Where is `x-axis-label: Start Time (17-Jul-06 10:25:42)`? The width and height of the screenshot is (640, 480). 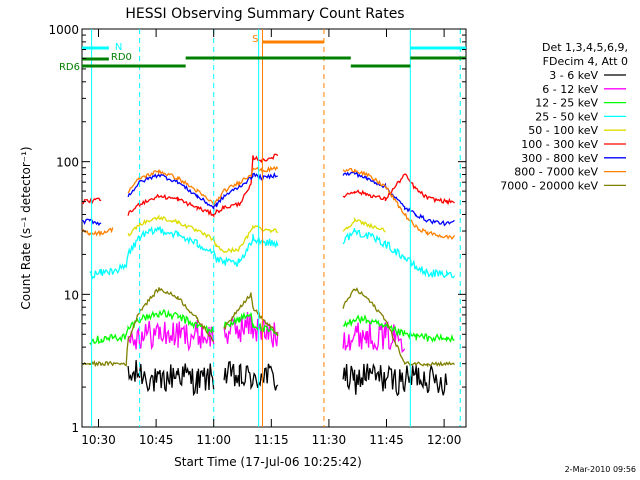
x-axis-label: Start Time (17-Jul-06 10:25:42) is located at coordinates (268, 462).